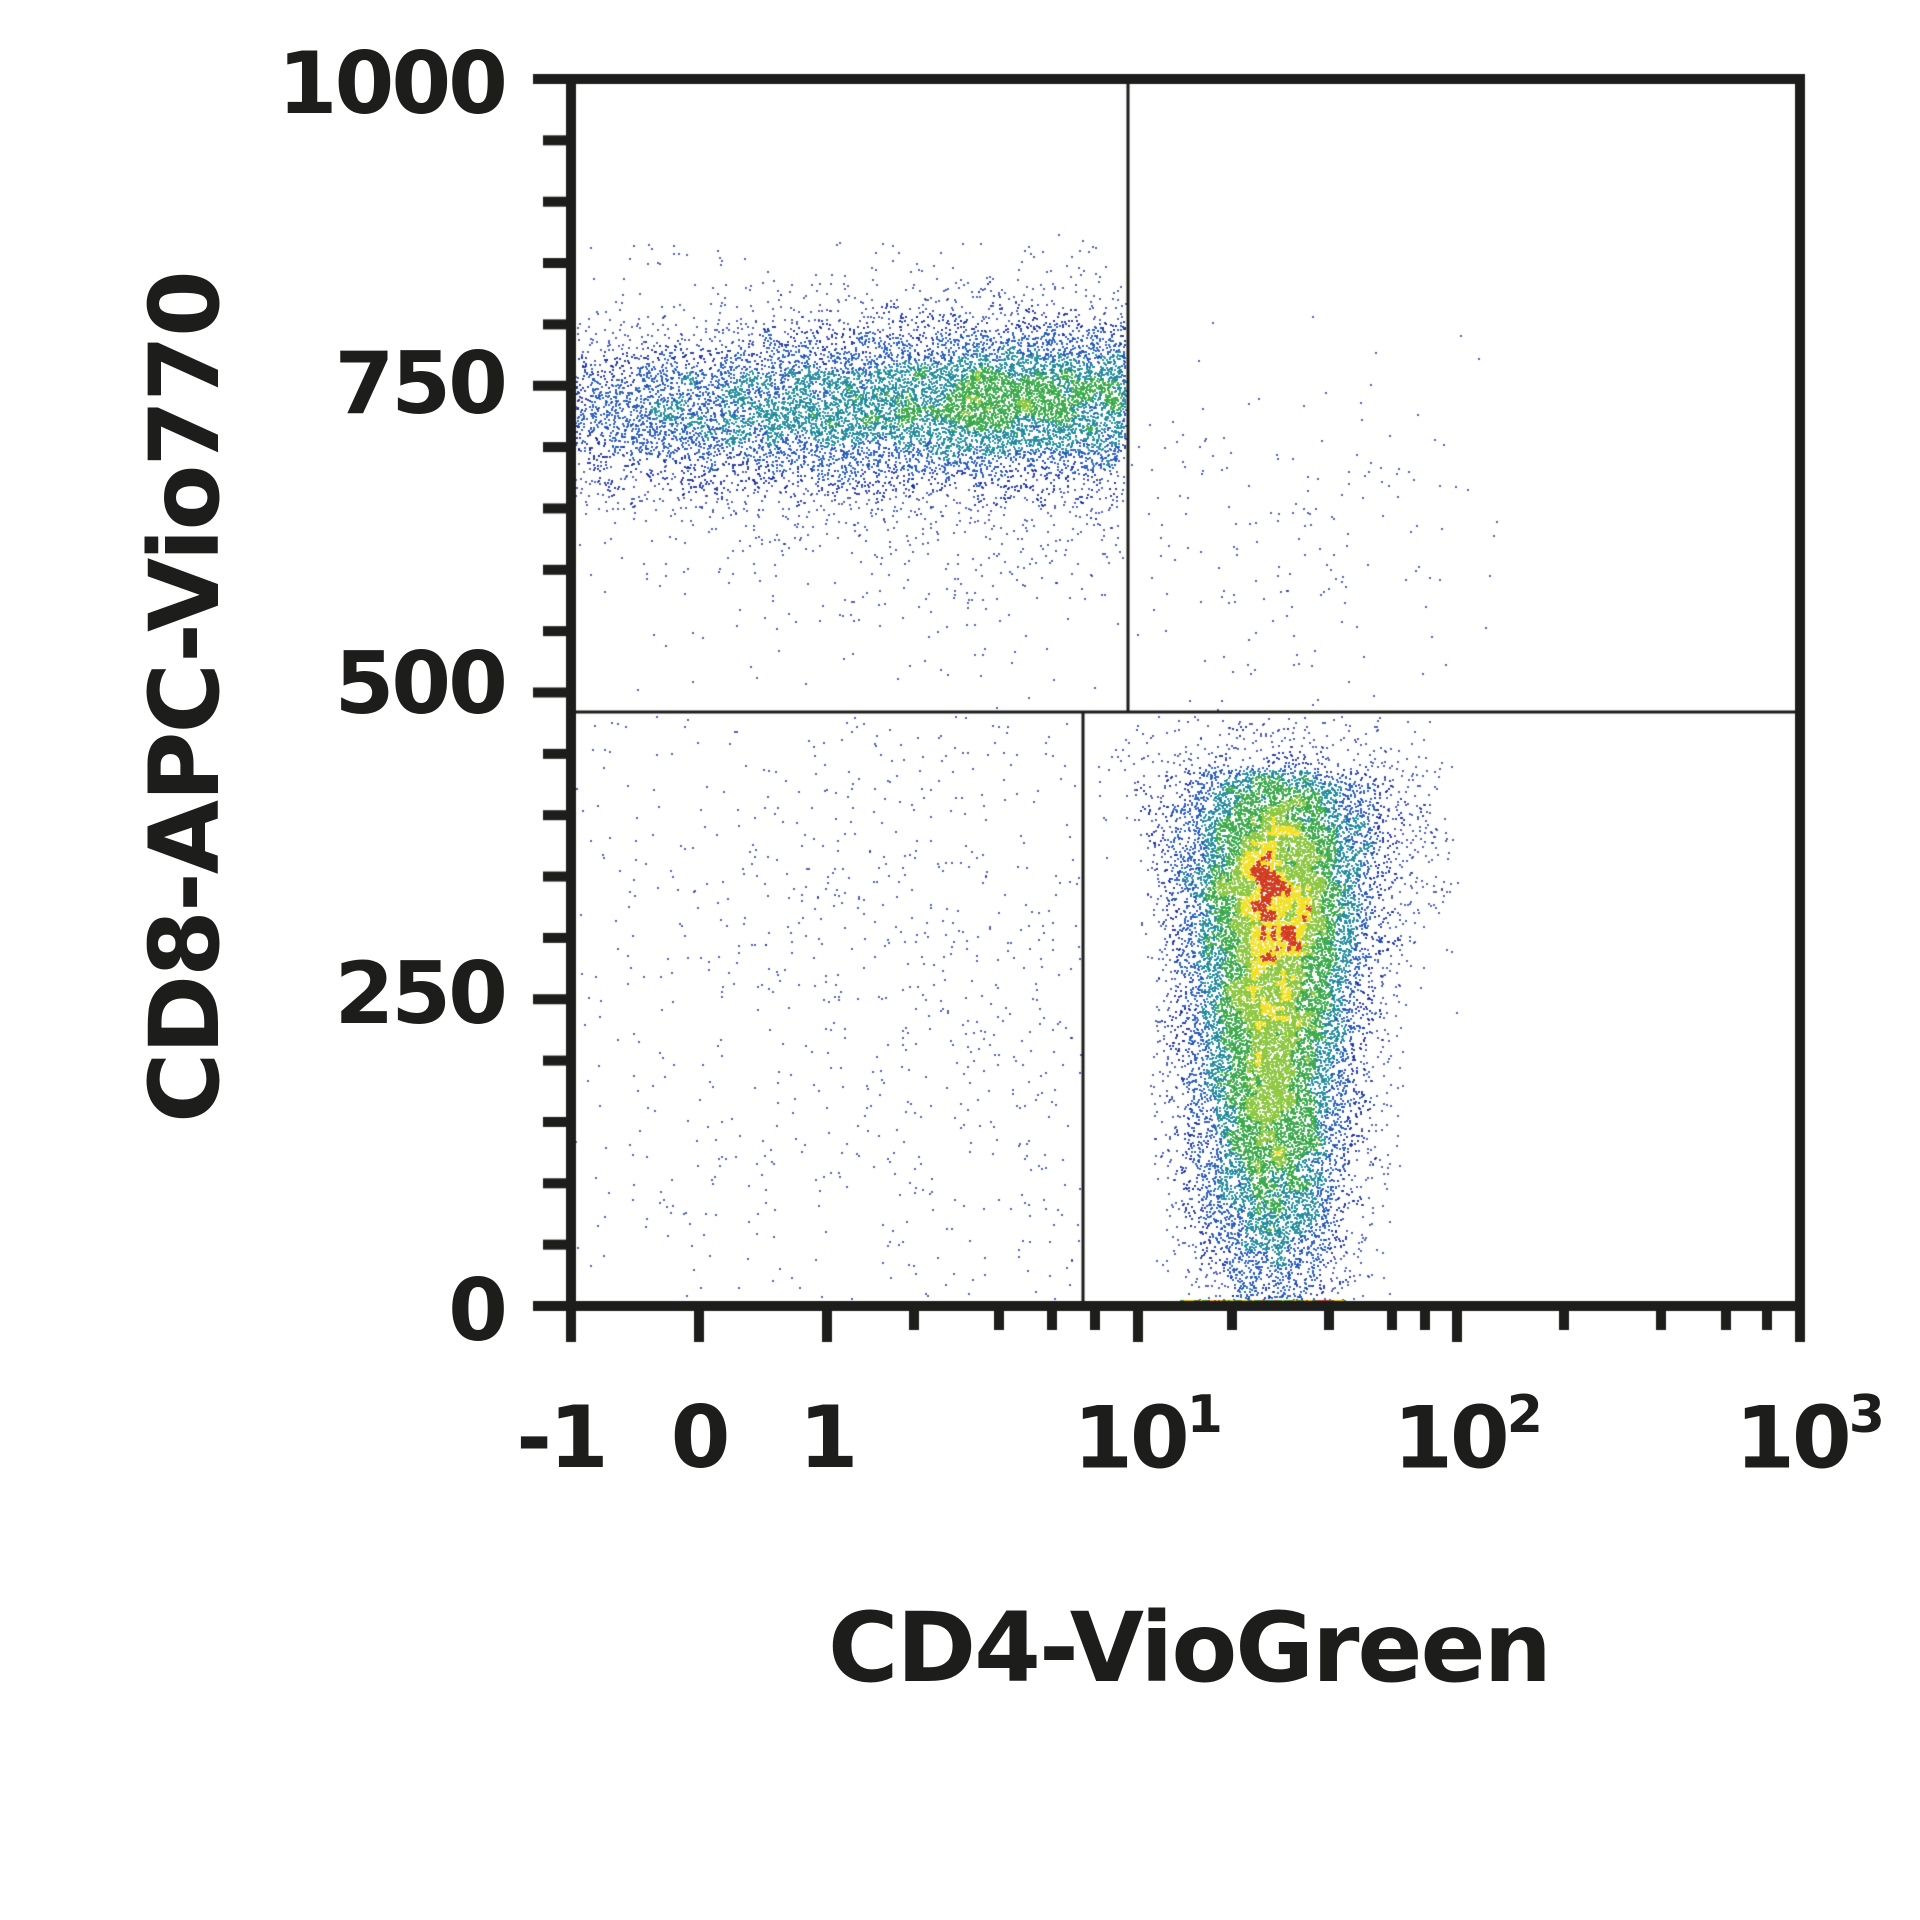 Image resolution: width=1920 pixels, height=1920 pixels. What do you see at coordinates (1204, 1415) in the screenshot?
I see `x-tick-exponent: 1` at bounding box center [1204, 1415].